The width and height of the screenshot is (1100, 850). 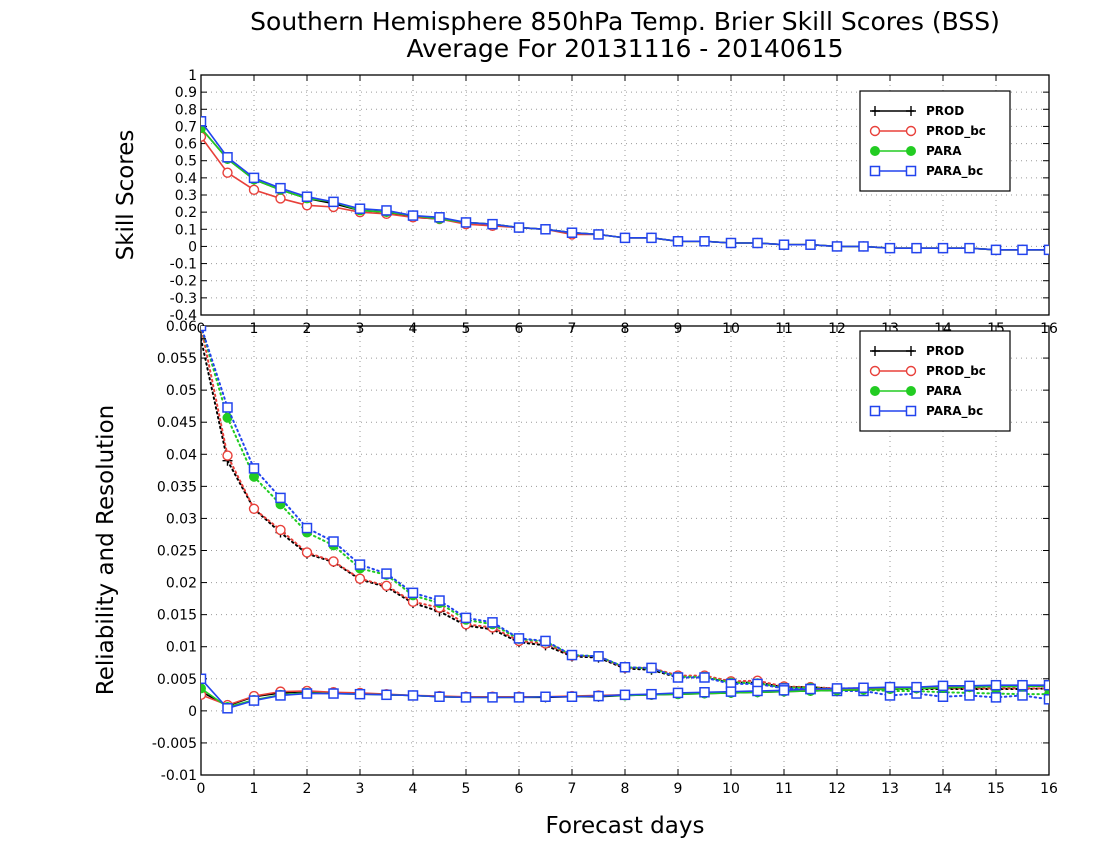 What do you see at coordinates (625, 789) in the screenshot?
I see `x-tick-label: 8` at bounding box center [625, 789].